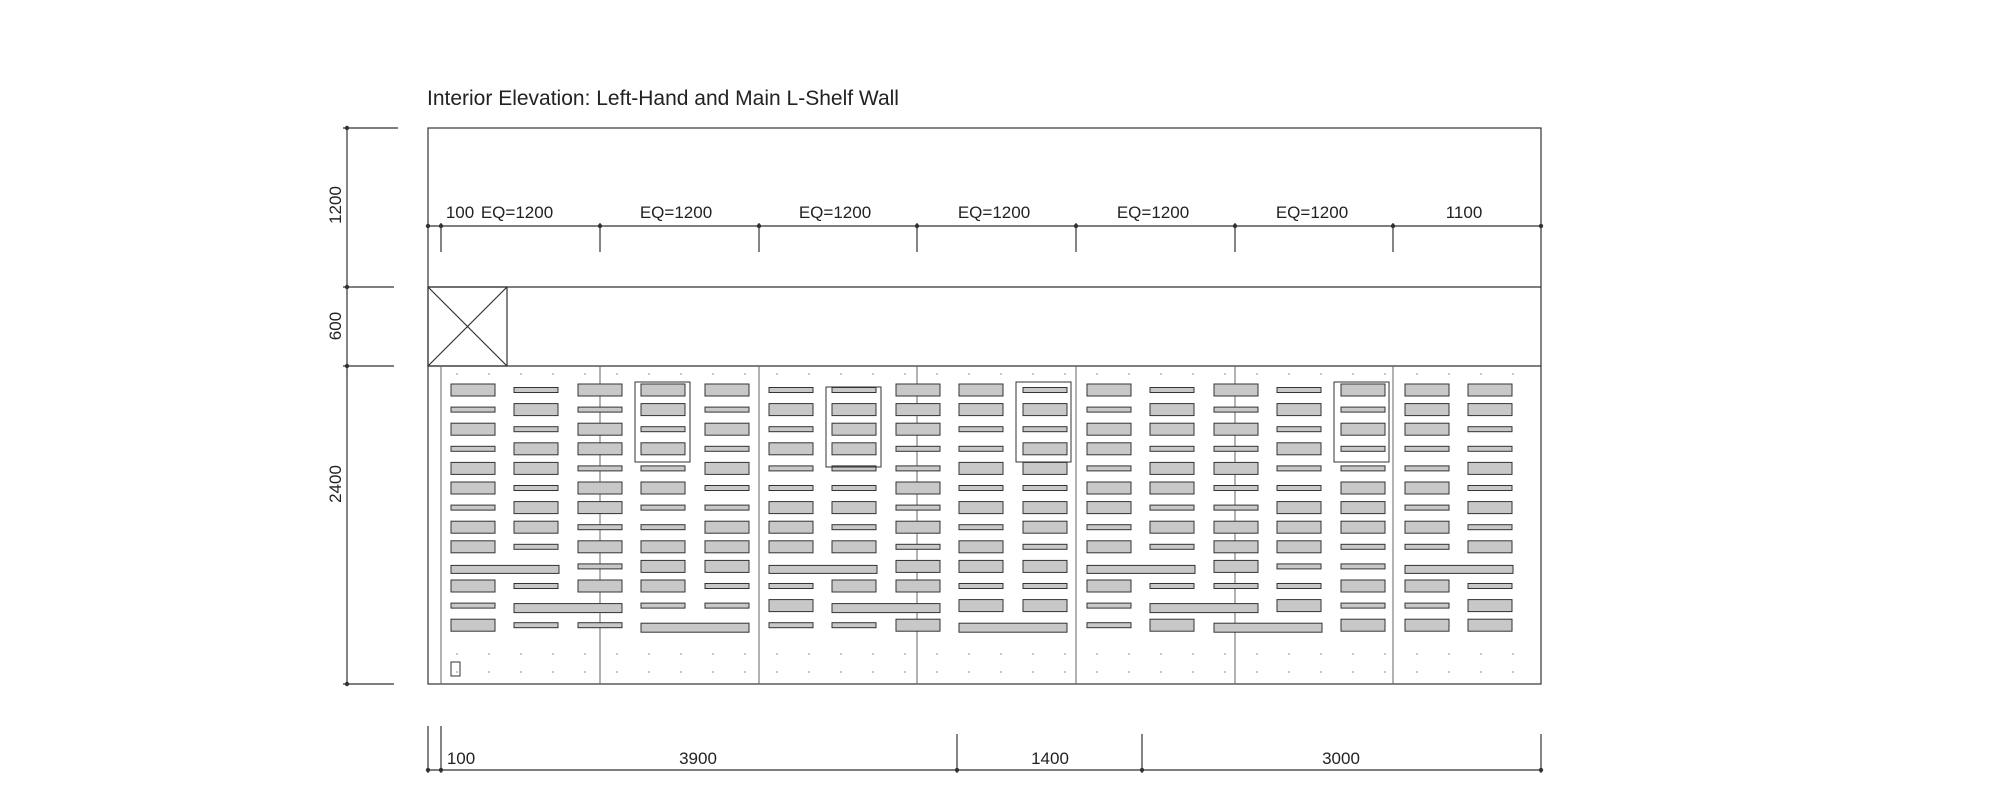 The width and height of the screenshot is (2000, 809). Describe the element at coordinates (335, 205) in the screenshot. I see `vertical-dim-label-1200: 1200` at that location.